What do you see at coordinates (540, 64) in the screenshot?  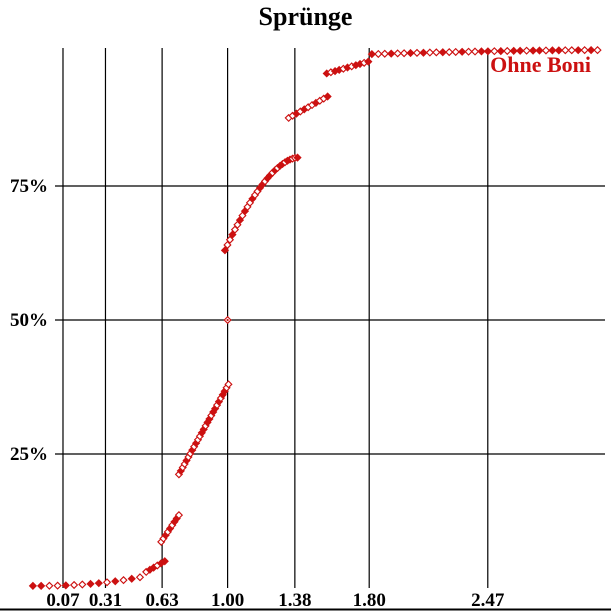 I see `legend-label: Ohne Boni` at bounding box center [540, 64].